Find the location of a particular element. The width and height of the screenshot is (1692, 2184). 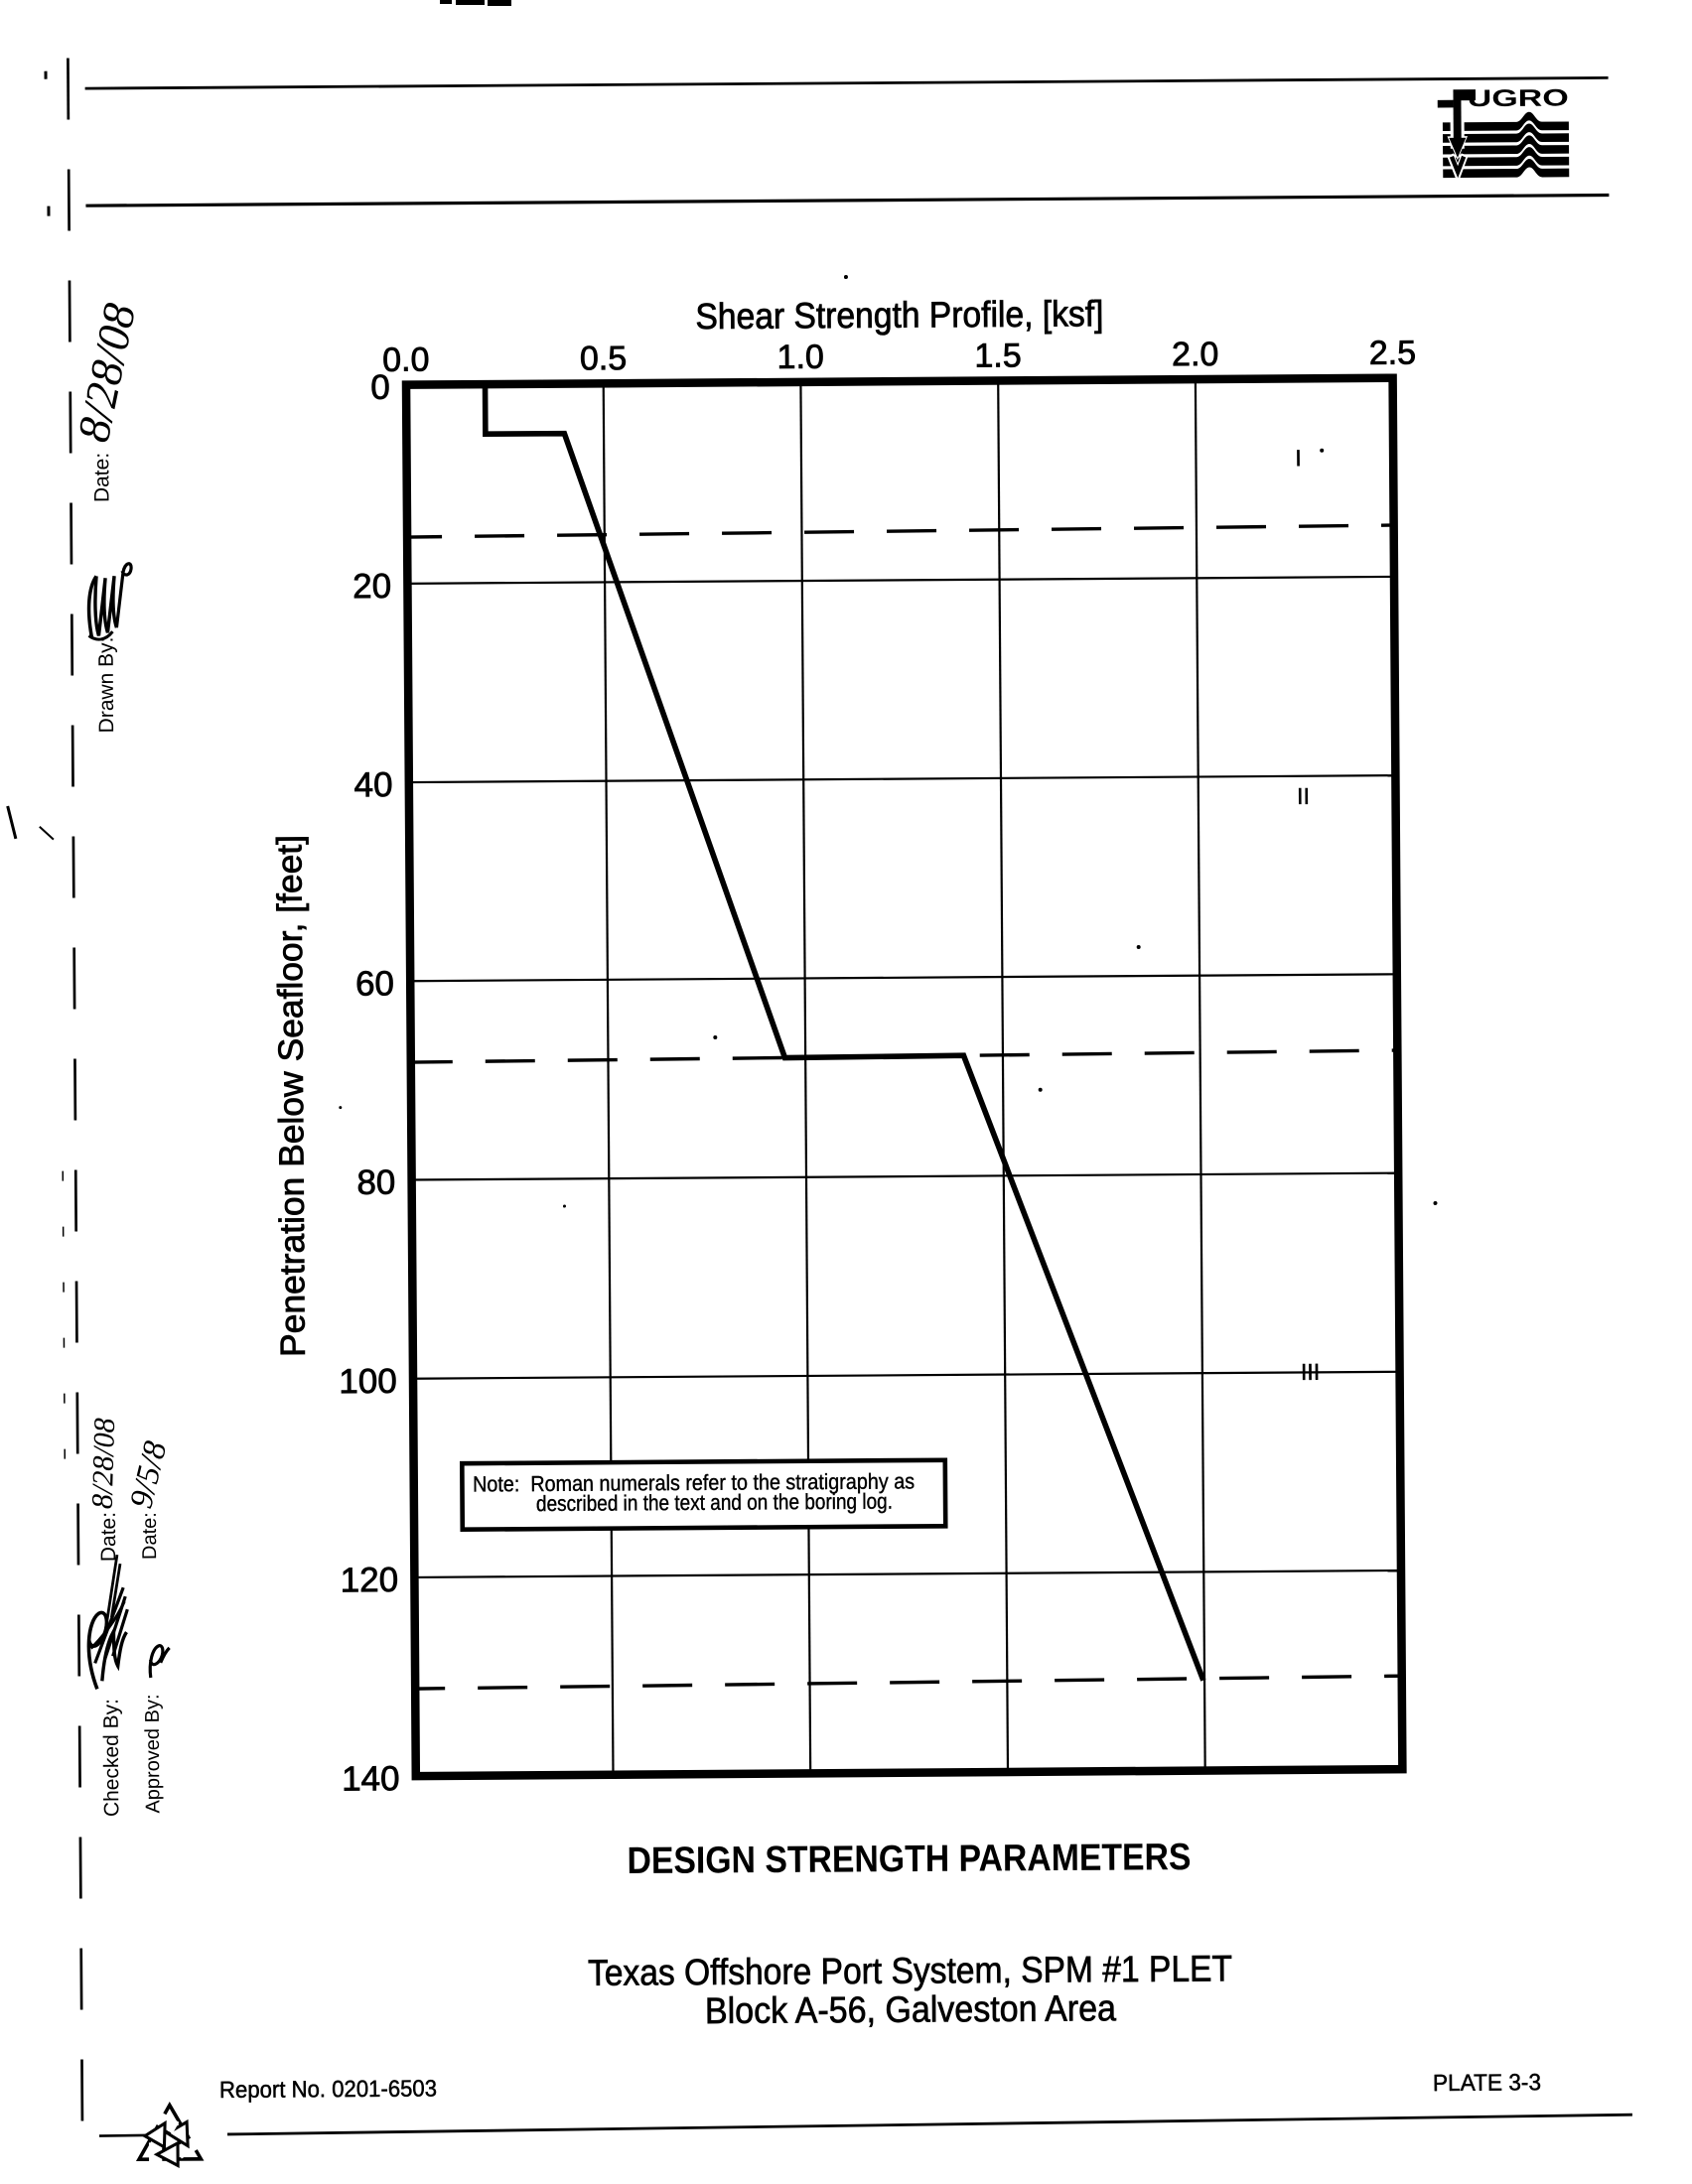

svg-text: 1.5 is located at coordinates (998, 355).